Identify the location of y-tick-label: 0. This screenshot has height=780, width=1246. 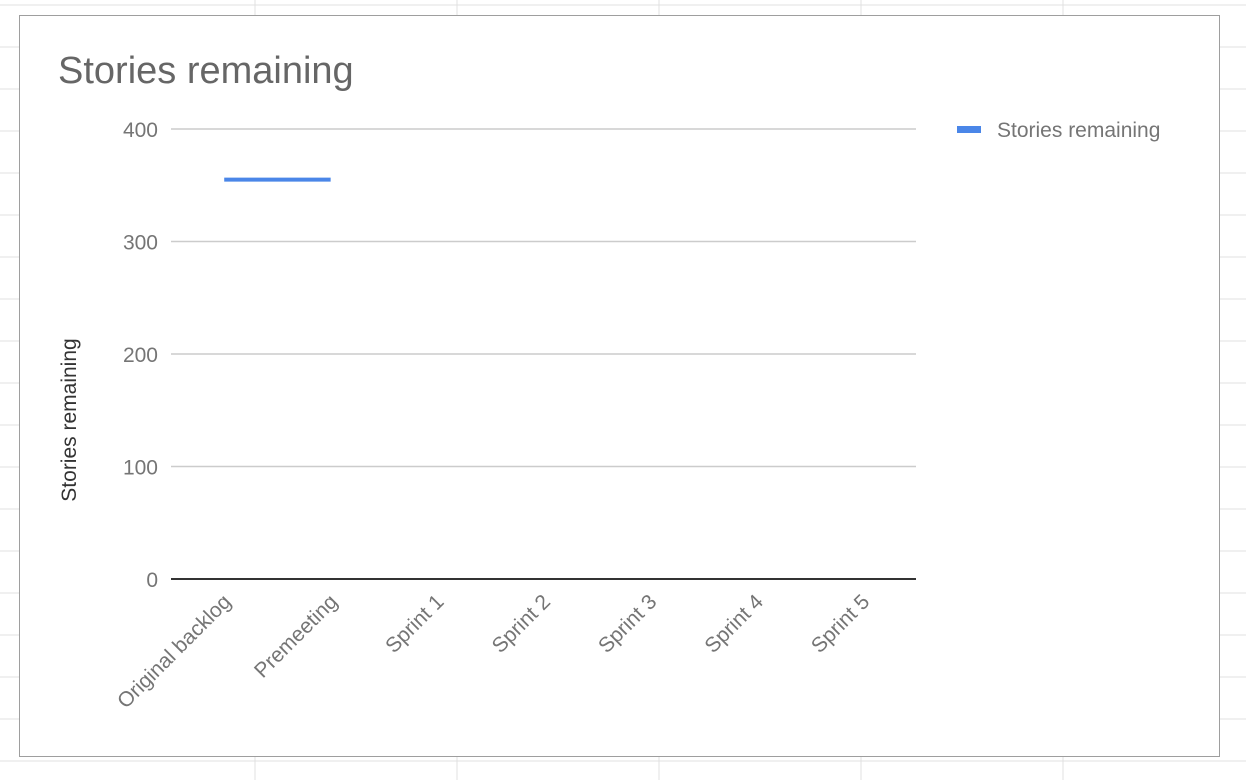
(152, 580).